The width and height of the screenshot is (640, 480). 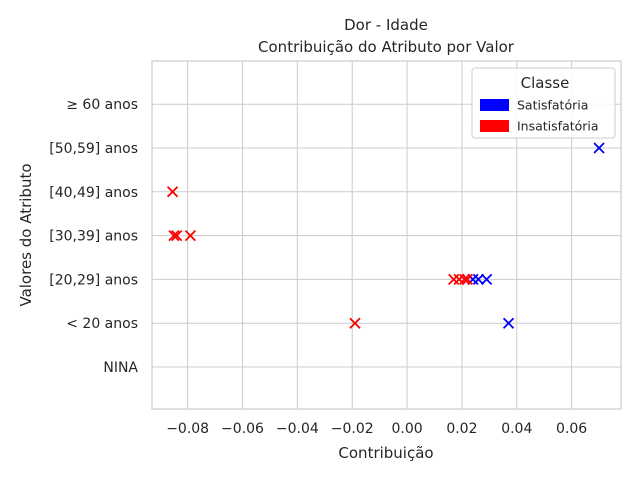 I want to click on y-tick-label: [40,49] anos, so click(x=93, y=193).